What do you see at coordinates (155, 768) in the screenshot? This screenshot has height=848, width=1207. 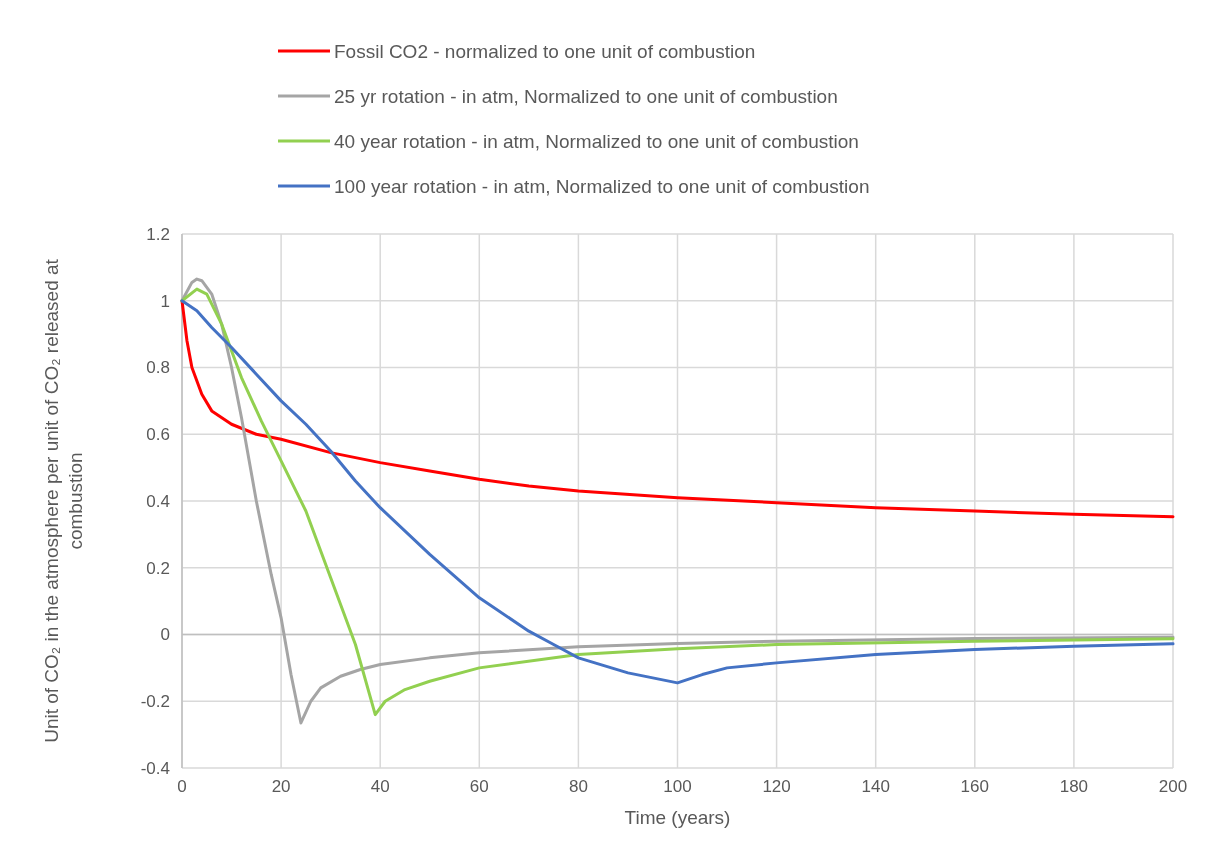 I see `y-tick-label: -0.4` at bounding box center [155, 768].